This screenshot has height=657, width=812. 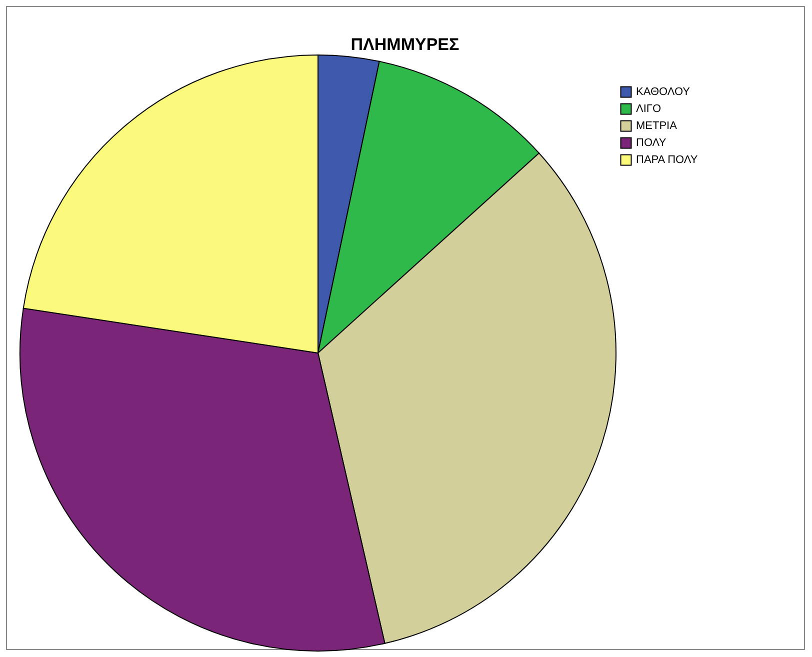 What do you see at coordinates (649, 109) in the screenshot?
I see `legend-label: ΛΙΓΟ` at bounding box center [649, 109].